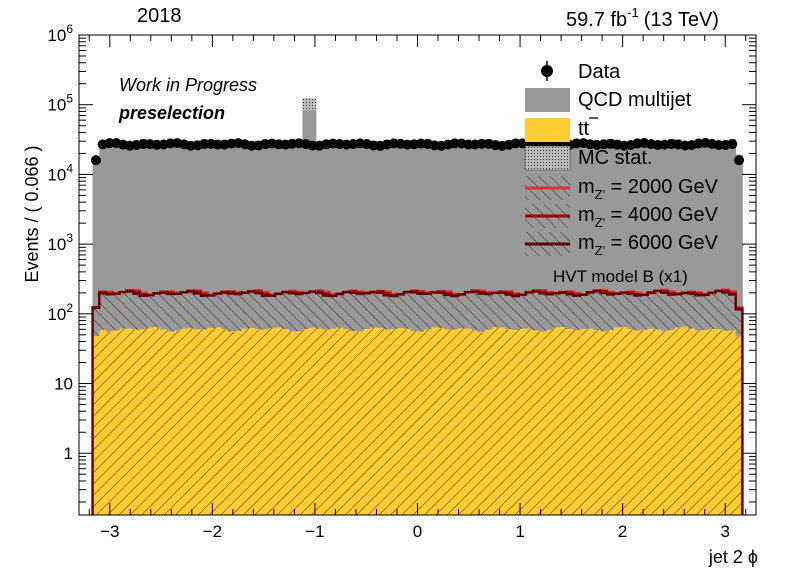  Describe the element at coordinates (171, 113) in the screenshot. I see `region-label: preselection` at that location.